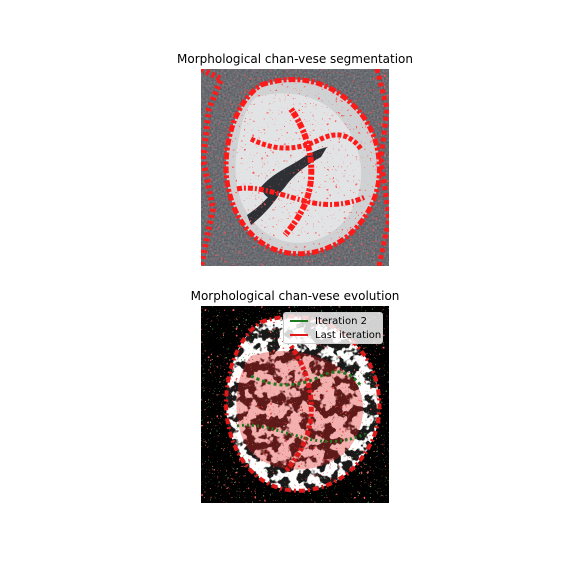 The height and width of the screenshot is (576, 576). What do you see at coordinates (299, 335) in the screenshot?
I see `legend-swatch-red` at bounding box center [299, 335].